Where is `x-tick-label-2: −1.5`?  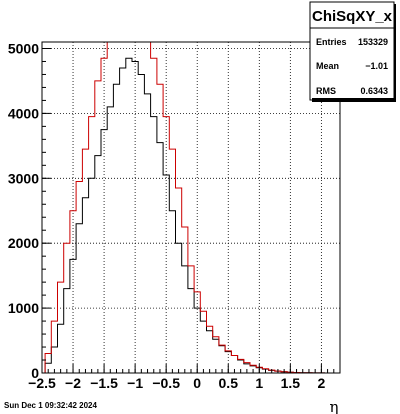
x-tick-label-2: −1.5 is located at coordinates (104, 383).